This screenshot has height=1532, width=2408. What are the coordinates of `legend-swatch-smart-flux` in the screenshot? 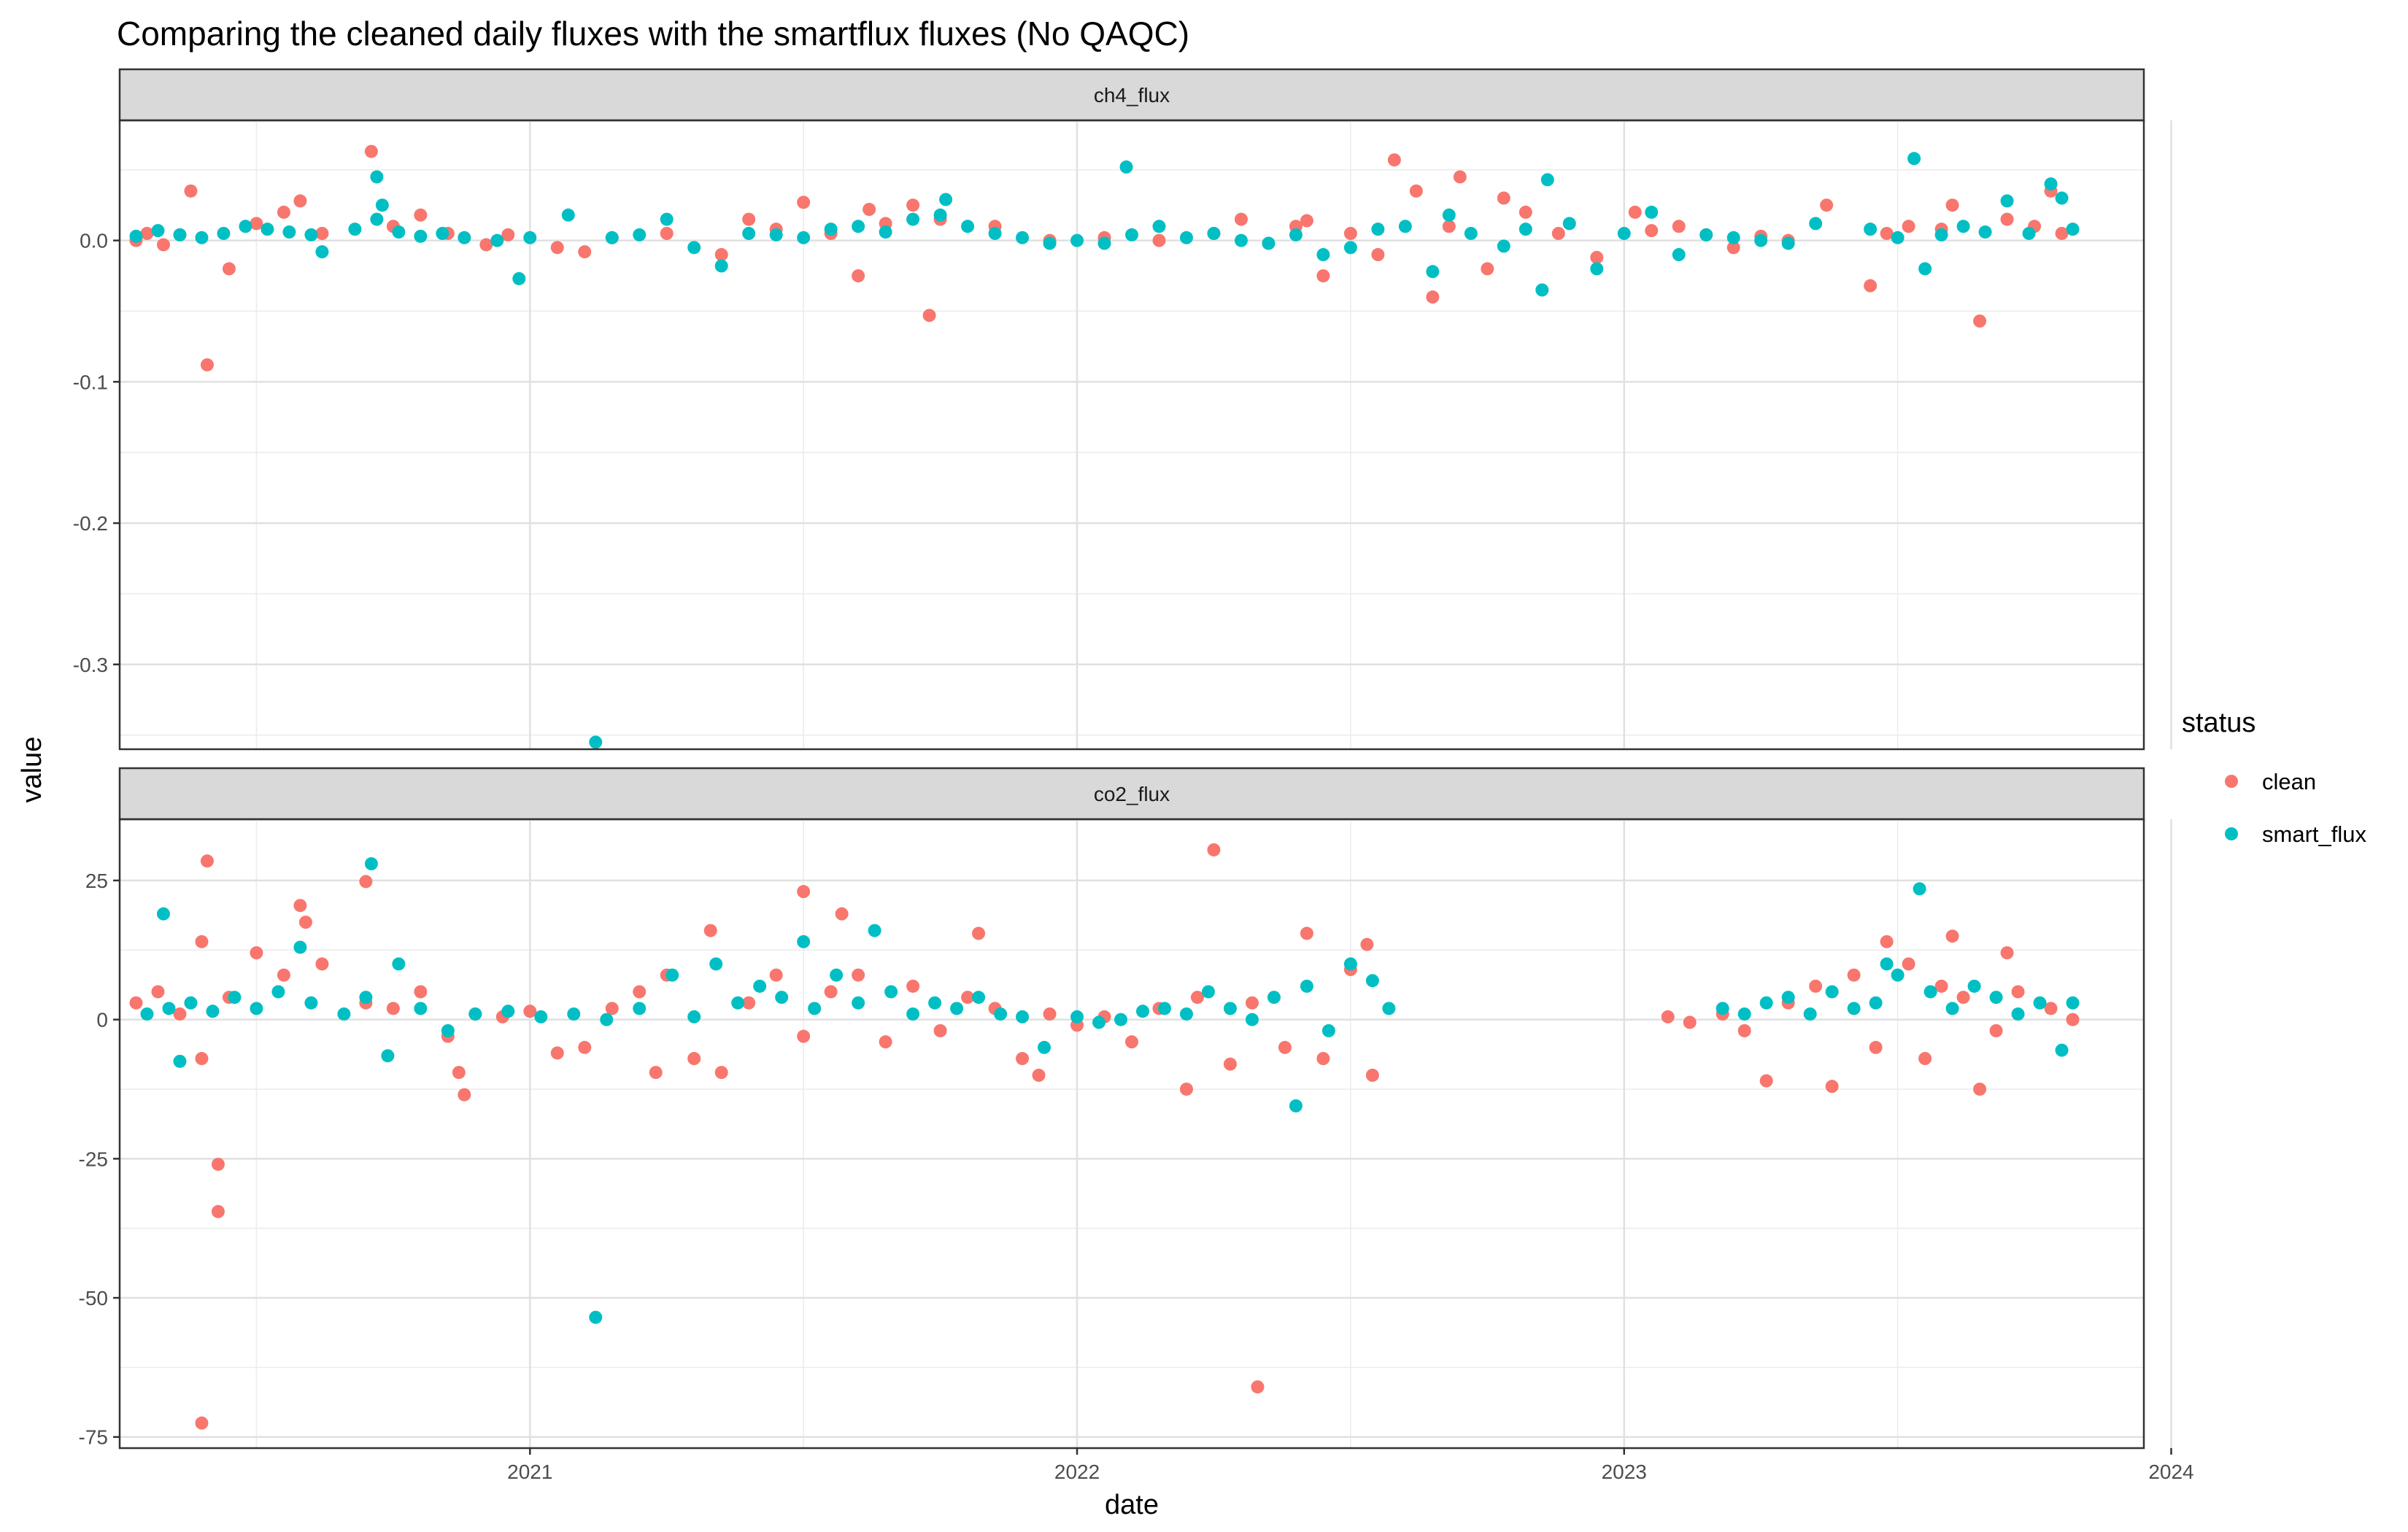 It's located at (2231, 834).